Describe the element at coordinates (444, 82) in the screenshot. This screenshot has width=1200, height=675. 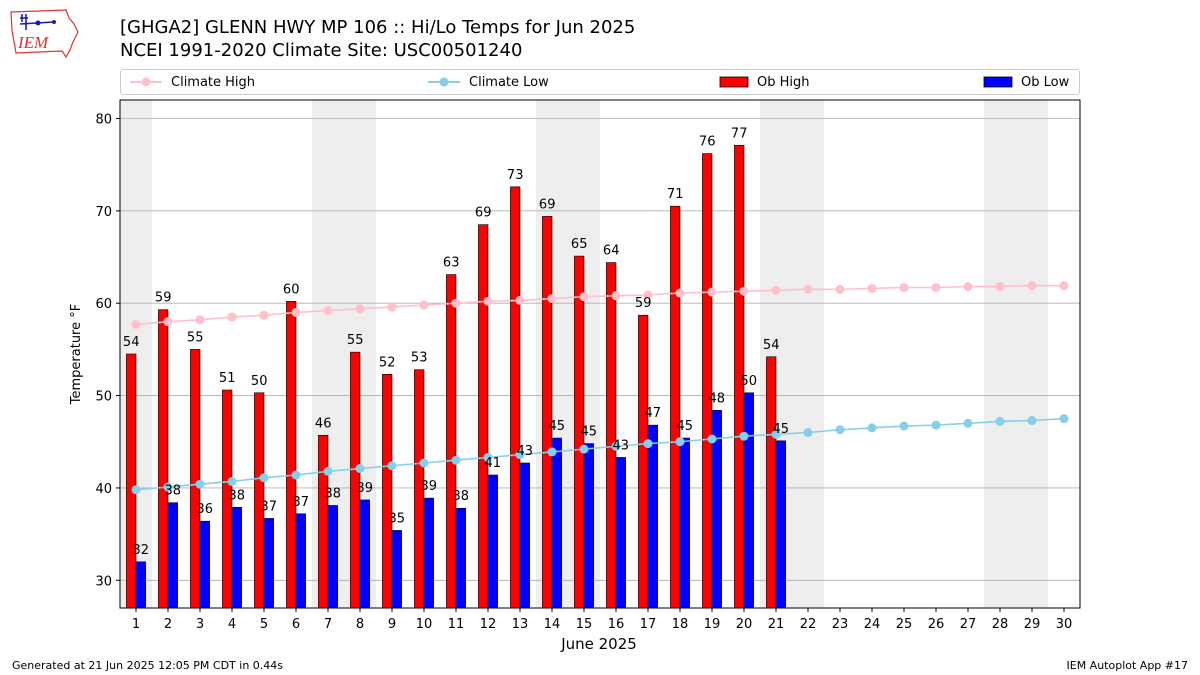
I see `climate-low-line-icon` at that location.